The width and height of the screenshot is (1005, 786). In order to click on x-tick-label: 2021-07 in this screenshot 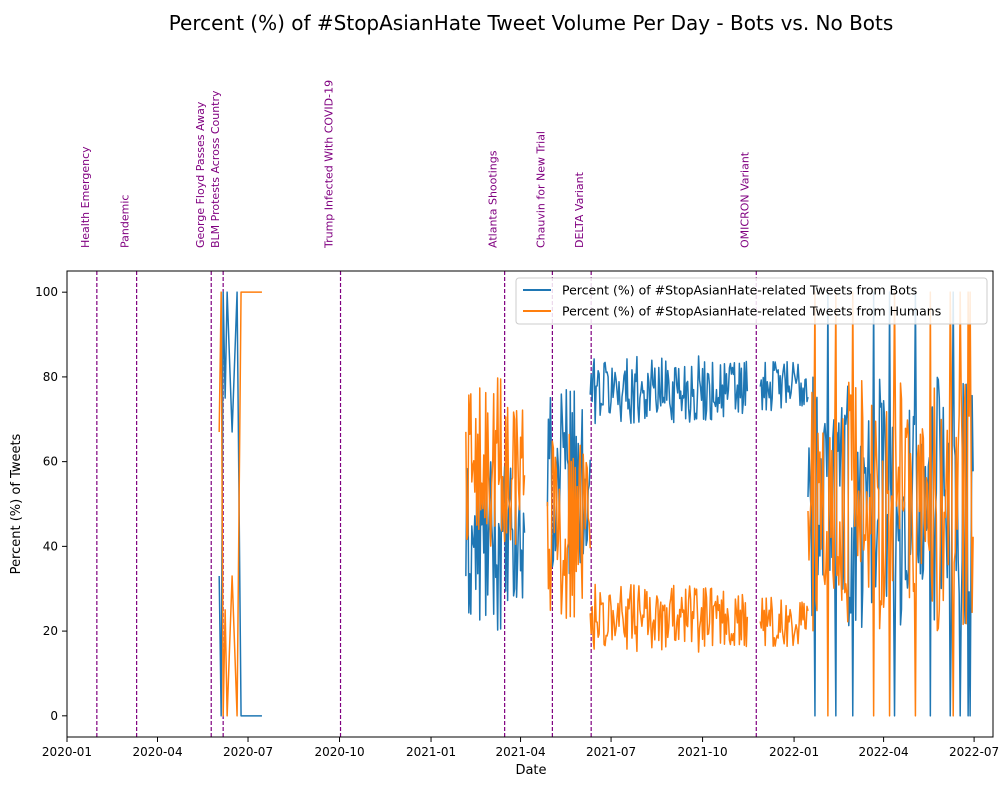, I will do `click(611, 752)`.